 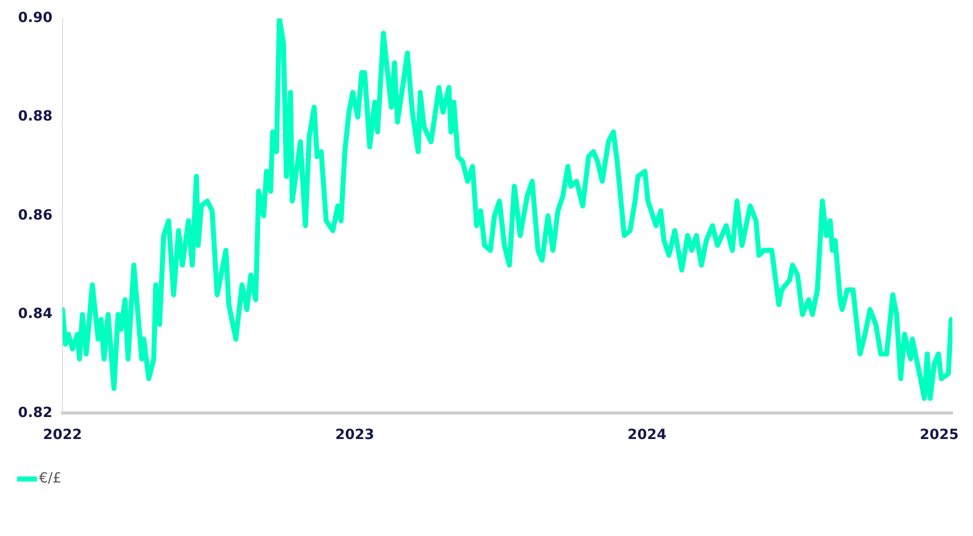 I want to click on y-tick-label: 0.82, so click(x=35, y=412).